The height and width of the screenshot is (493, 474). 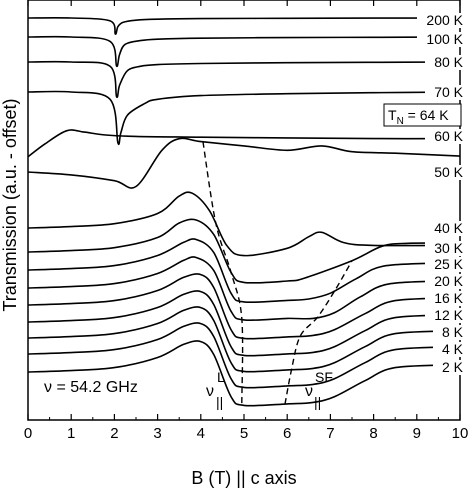 What do you see at coordinates (210, 391) in the screenshot?
I see `guide-left-main: ν` at bounding box center [210, 391].